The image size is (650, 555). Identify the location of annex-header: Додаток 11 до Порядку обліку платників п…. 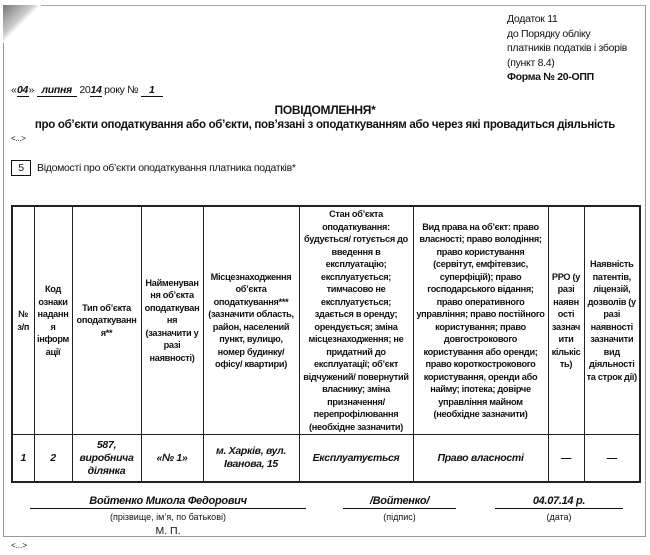
(567, 48).